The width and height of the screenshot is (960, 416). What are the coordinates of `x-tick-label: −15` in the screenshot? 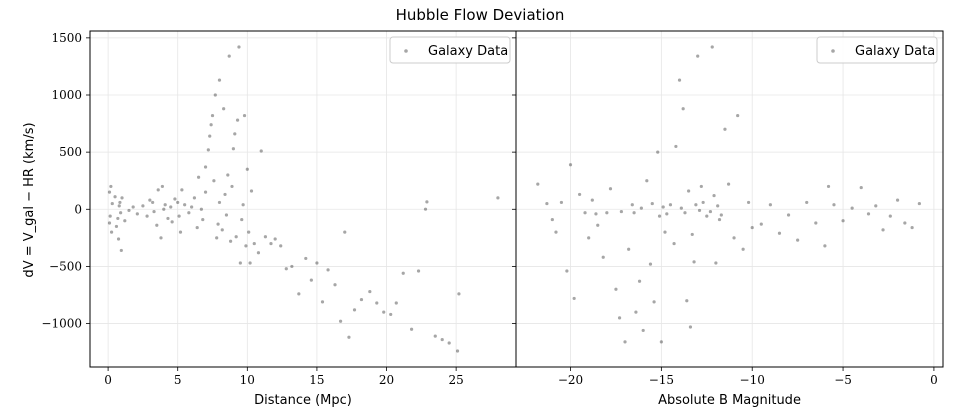 It's located at (661, 380).